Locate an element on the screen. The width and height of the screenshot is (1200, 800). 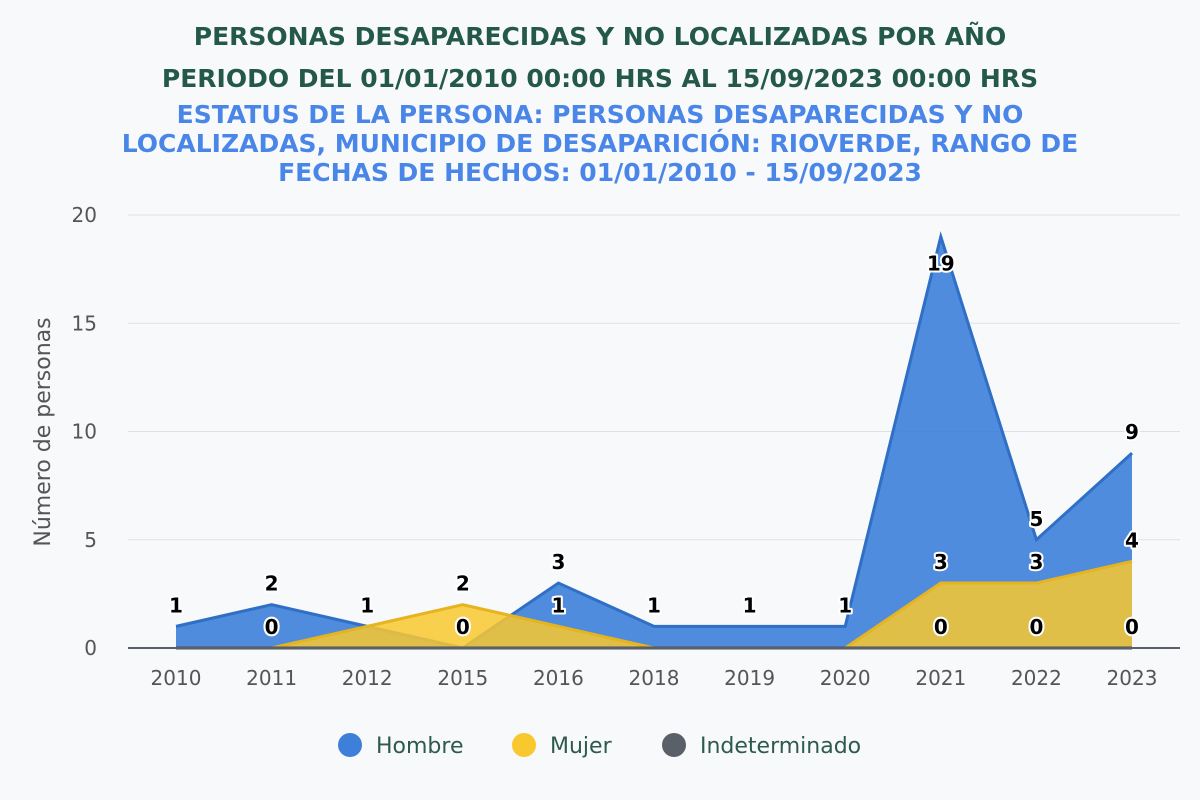
legend-label: Mujer is located at coordinates (581, 746).